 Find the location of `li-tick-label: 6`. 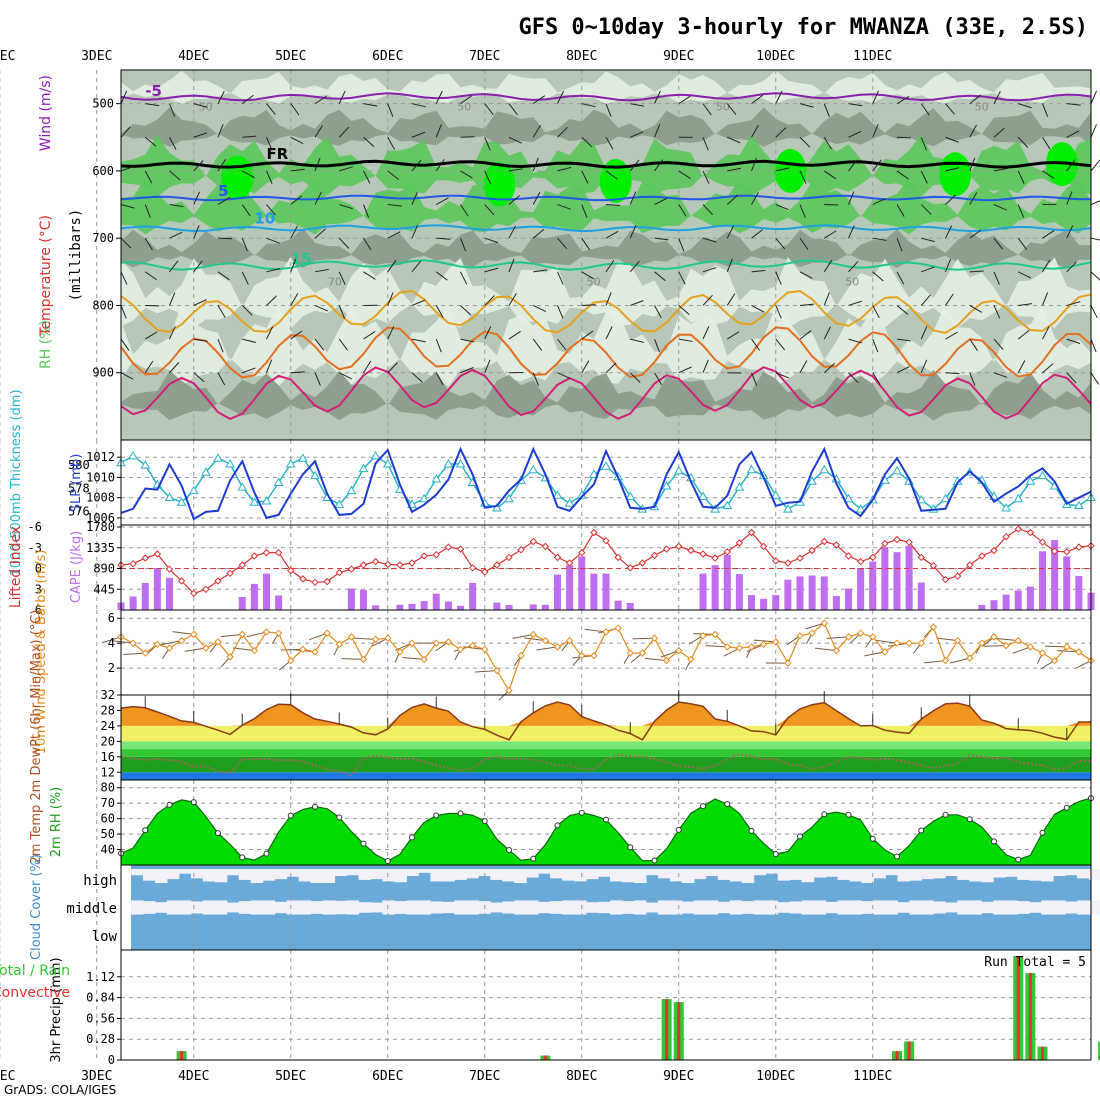

li-tick-label: 6 is located at coordinates (38, 610).